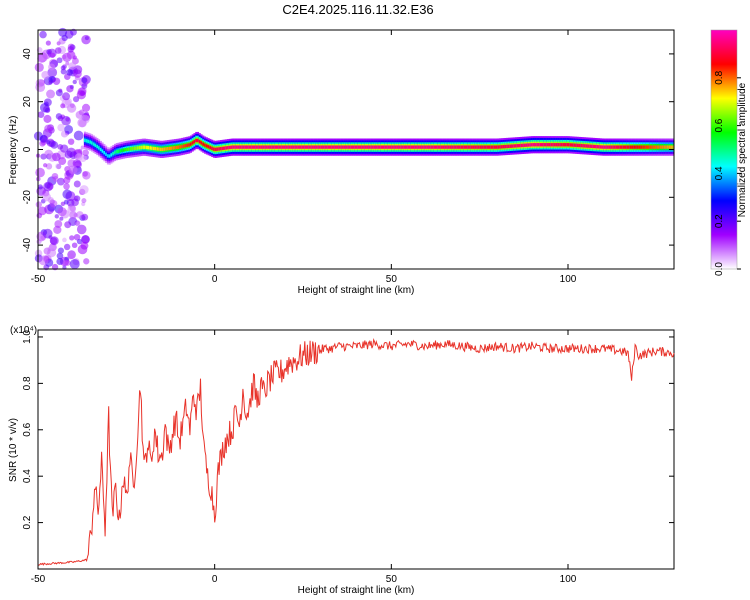  Describe the element at coordinates (742, 149) in the screenshot. I see `colorbar-label: Normalized spectral amplitude` at that location.